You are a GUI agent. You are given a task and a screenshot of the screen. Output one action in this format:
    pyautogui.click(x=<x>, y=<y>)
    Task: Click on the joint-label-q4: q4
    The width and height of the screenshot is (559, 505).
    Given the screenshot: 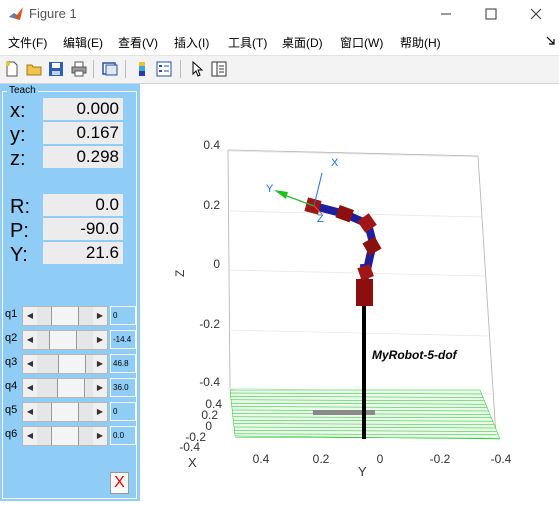 What is the action you would take?
    pyautogui.click(x=11, y=386)
    